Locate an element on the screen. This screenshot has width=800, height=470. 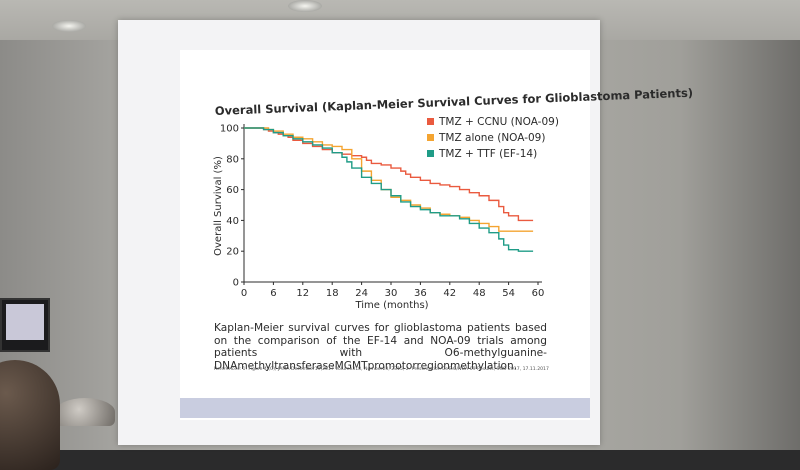
chart-axes is located at coordinates (392, 203).